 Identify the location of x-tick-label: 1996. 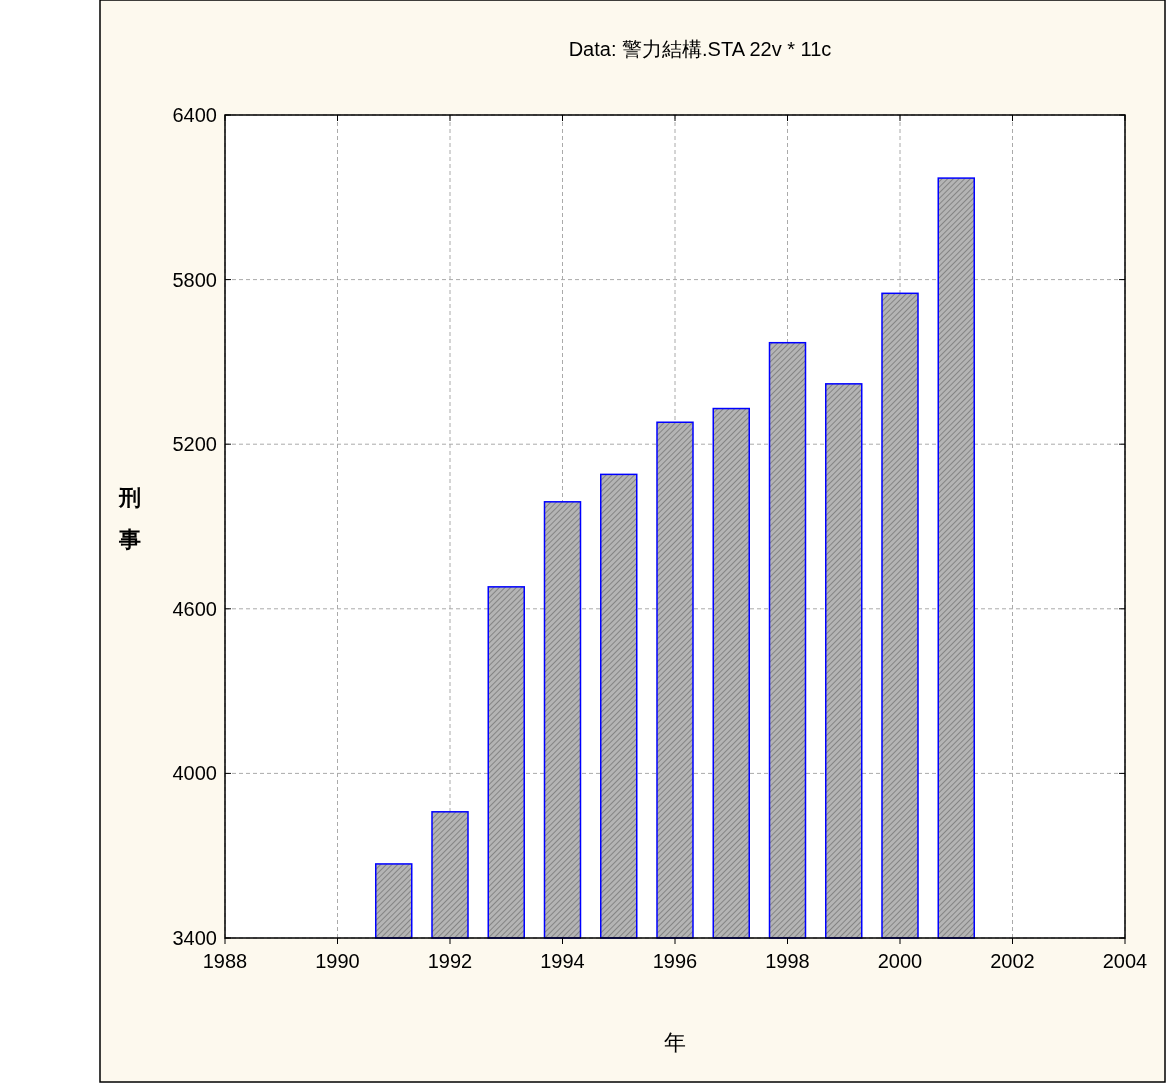
(675, 961).